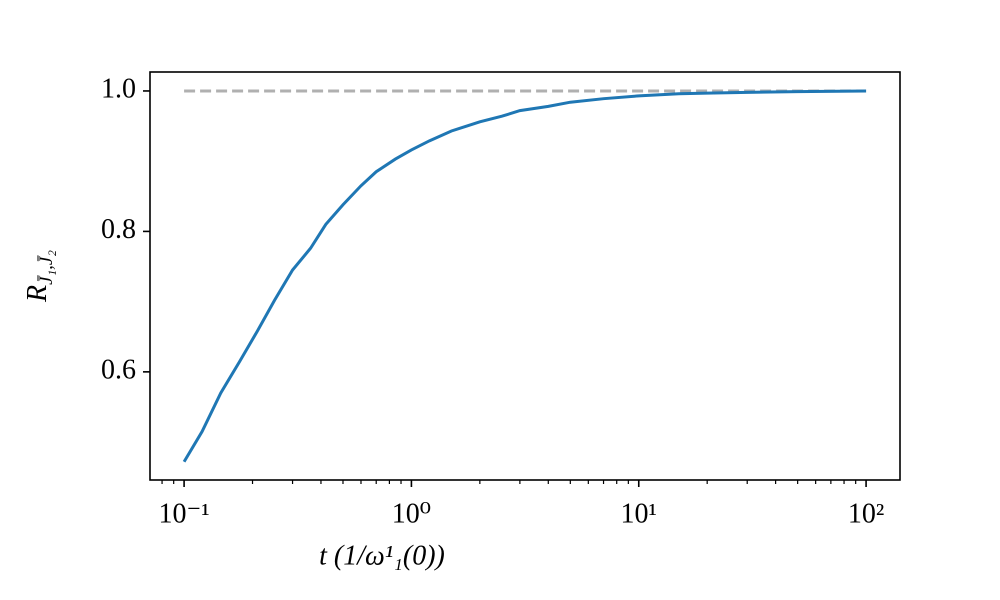 The height and width of the screenshot is (600, 1000). What do you see at coordinates (866, 513) in the screenshot?
I see `x-tick-label: 10²` at bounding box center [866, 513].